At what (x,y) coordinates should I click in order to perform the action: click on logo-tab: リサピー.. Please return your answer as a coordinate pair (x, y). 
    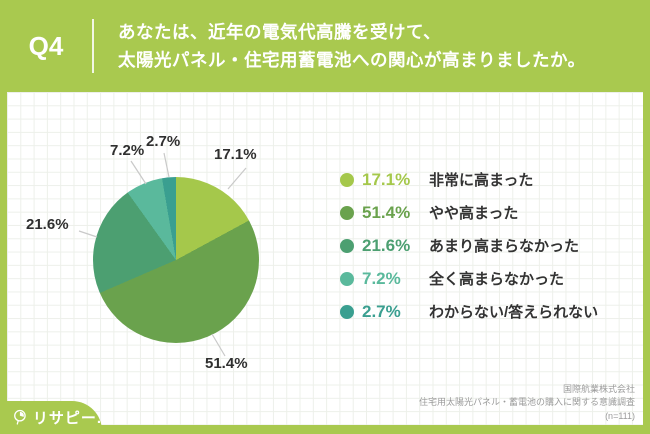
    Looking at the image, I should click on (51, 417).